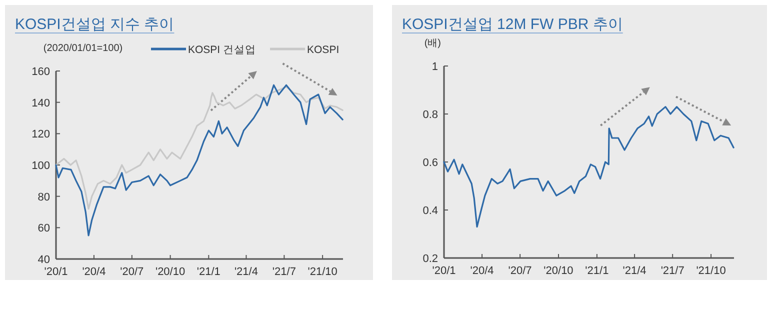  What do you see at coordinates (41, 72) in the screenshot?
I see `y-tick-label: 160` at bounding box center [41, 72].